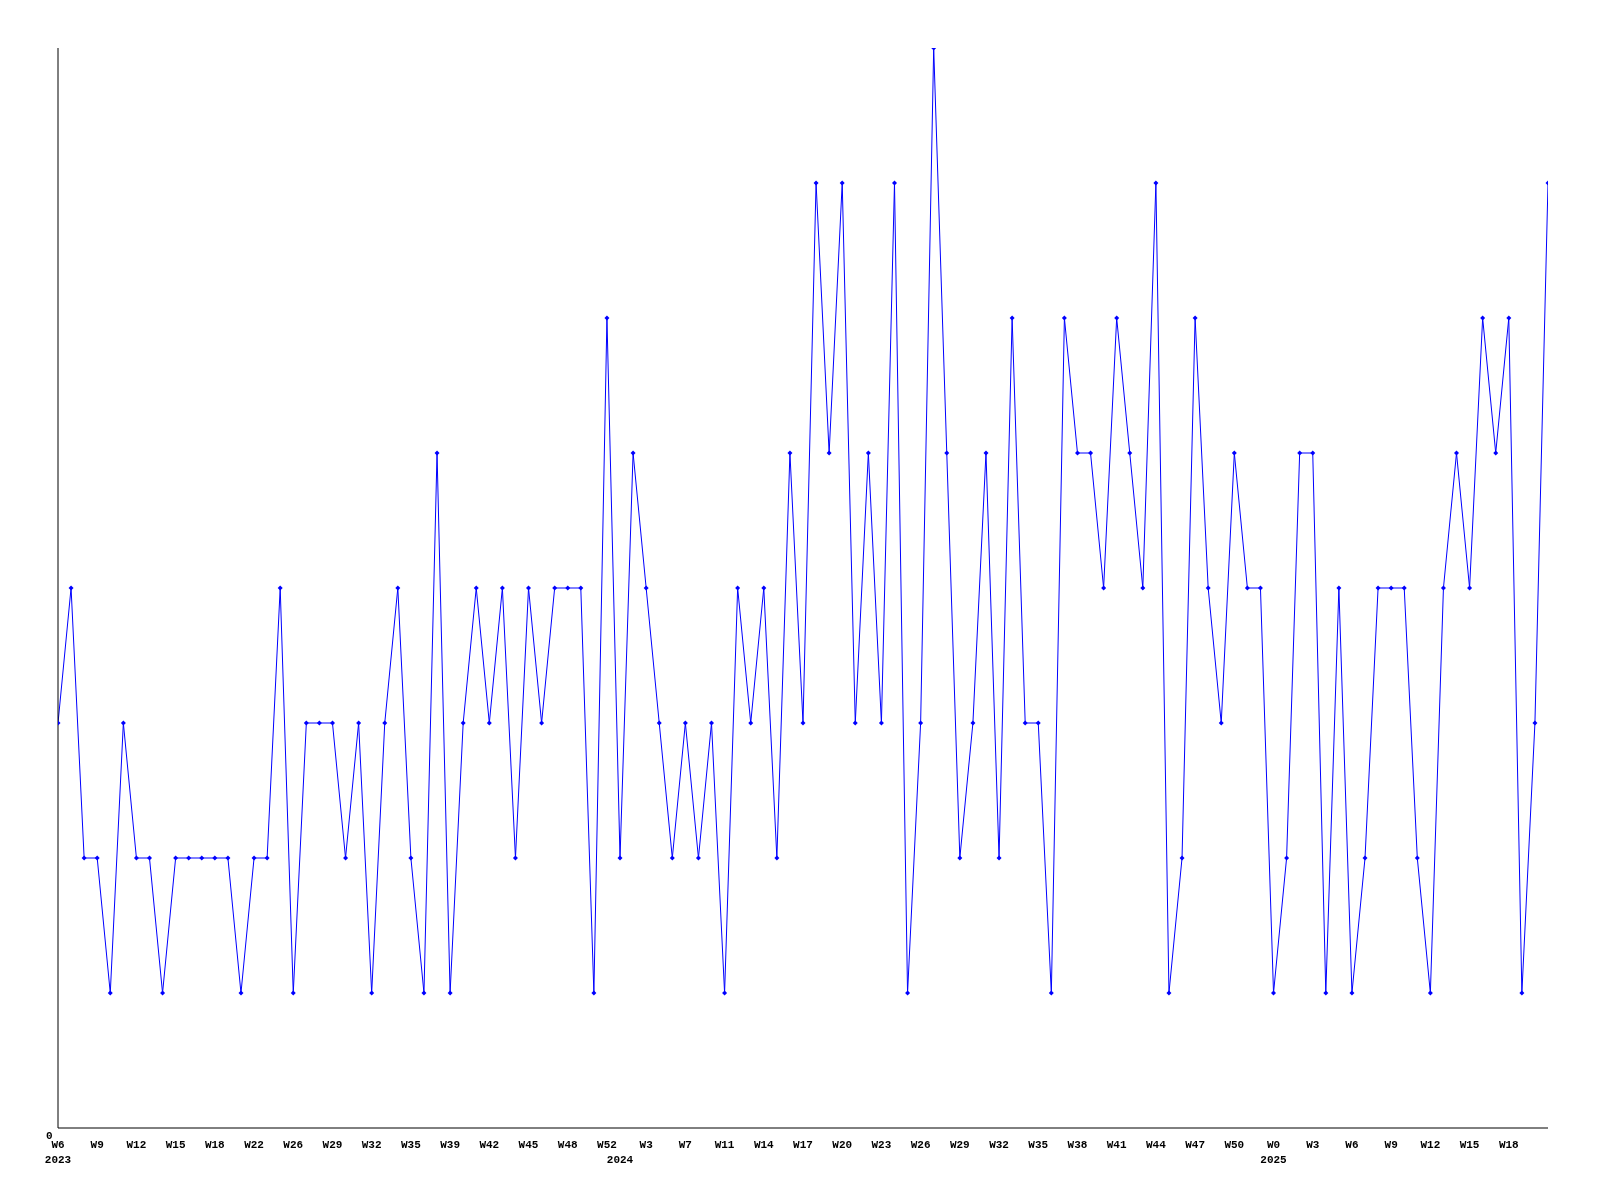  Describe the element at coordinates (1116, 1145) in the screenshot. I see `x-tick-label: W41` at that location.